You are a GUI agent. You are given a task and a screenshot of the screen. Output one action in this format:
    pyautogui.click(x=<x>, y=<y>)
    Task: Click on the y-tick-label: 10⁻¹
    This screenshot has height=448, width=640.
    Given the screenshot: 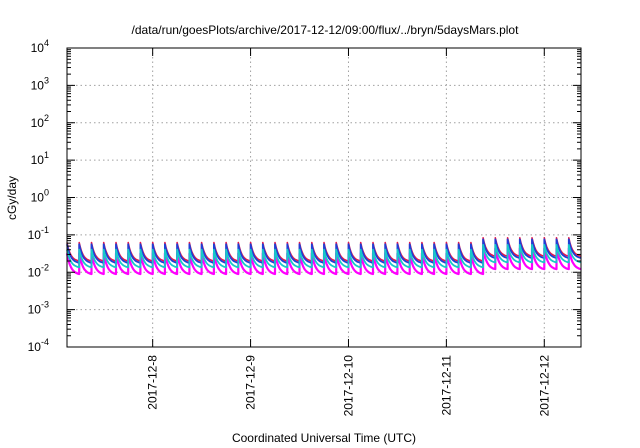 What is the action you would take?
    pyautogui.click(x=38, y=233)
    